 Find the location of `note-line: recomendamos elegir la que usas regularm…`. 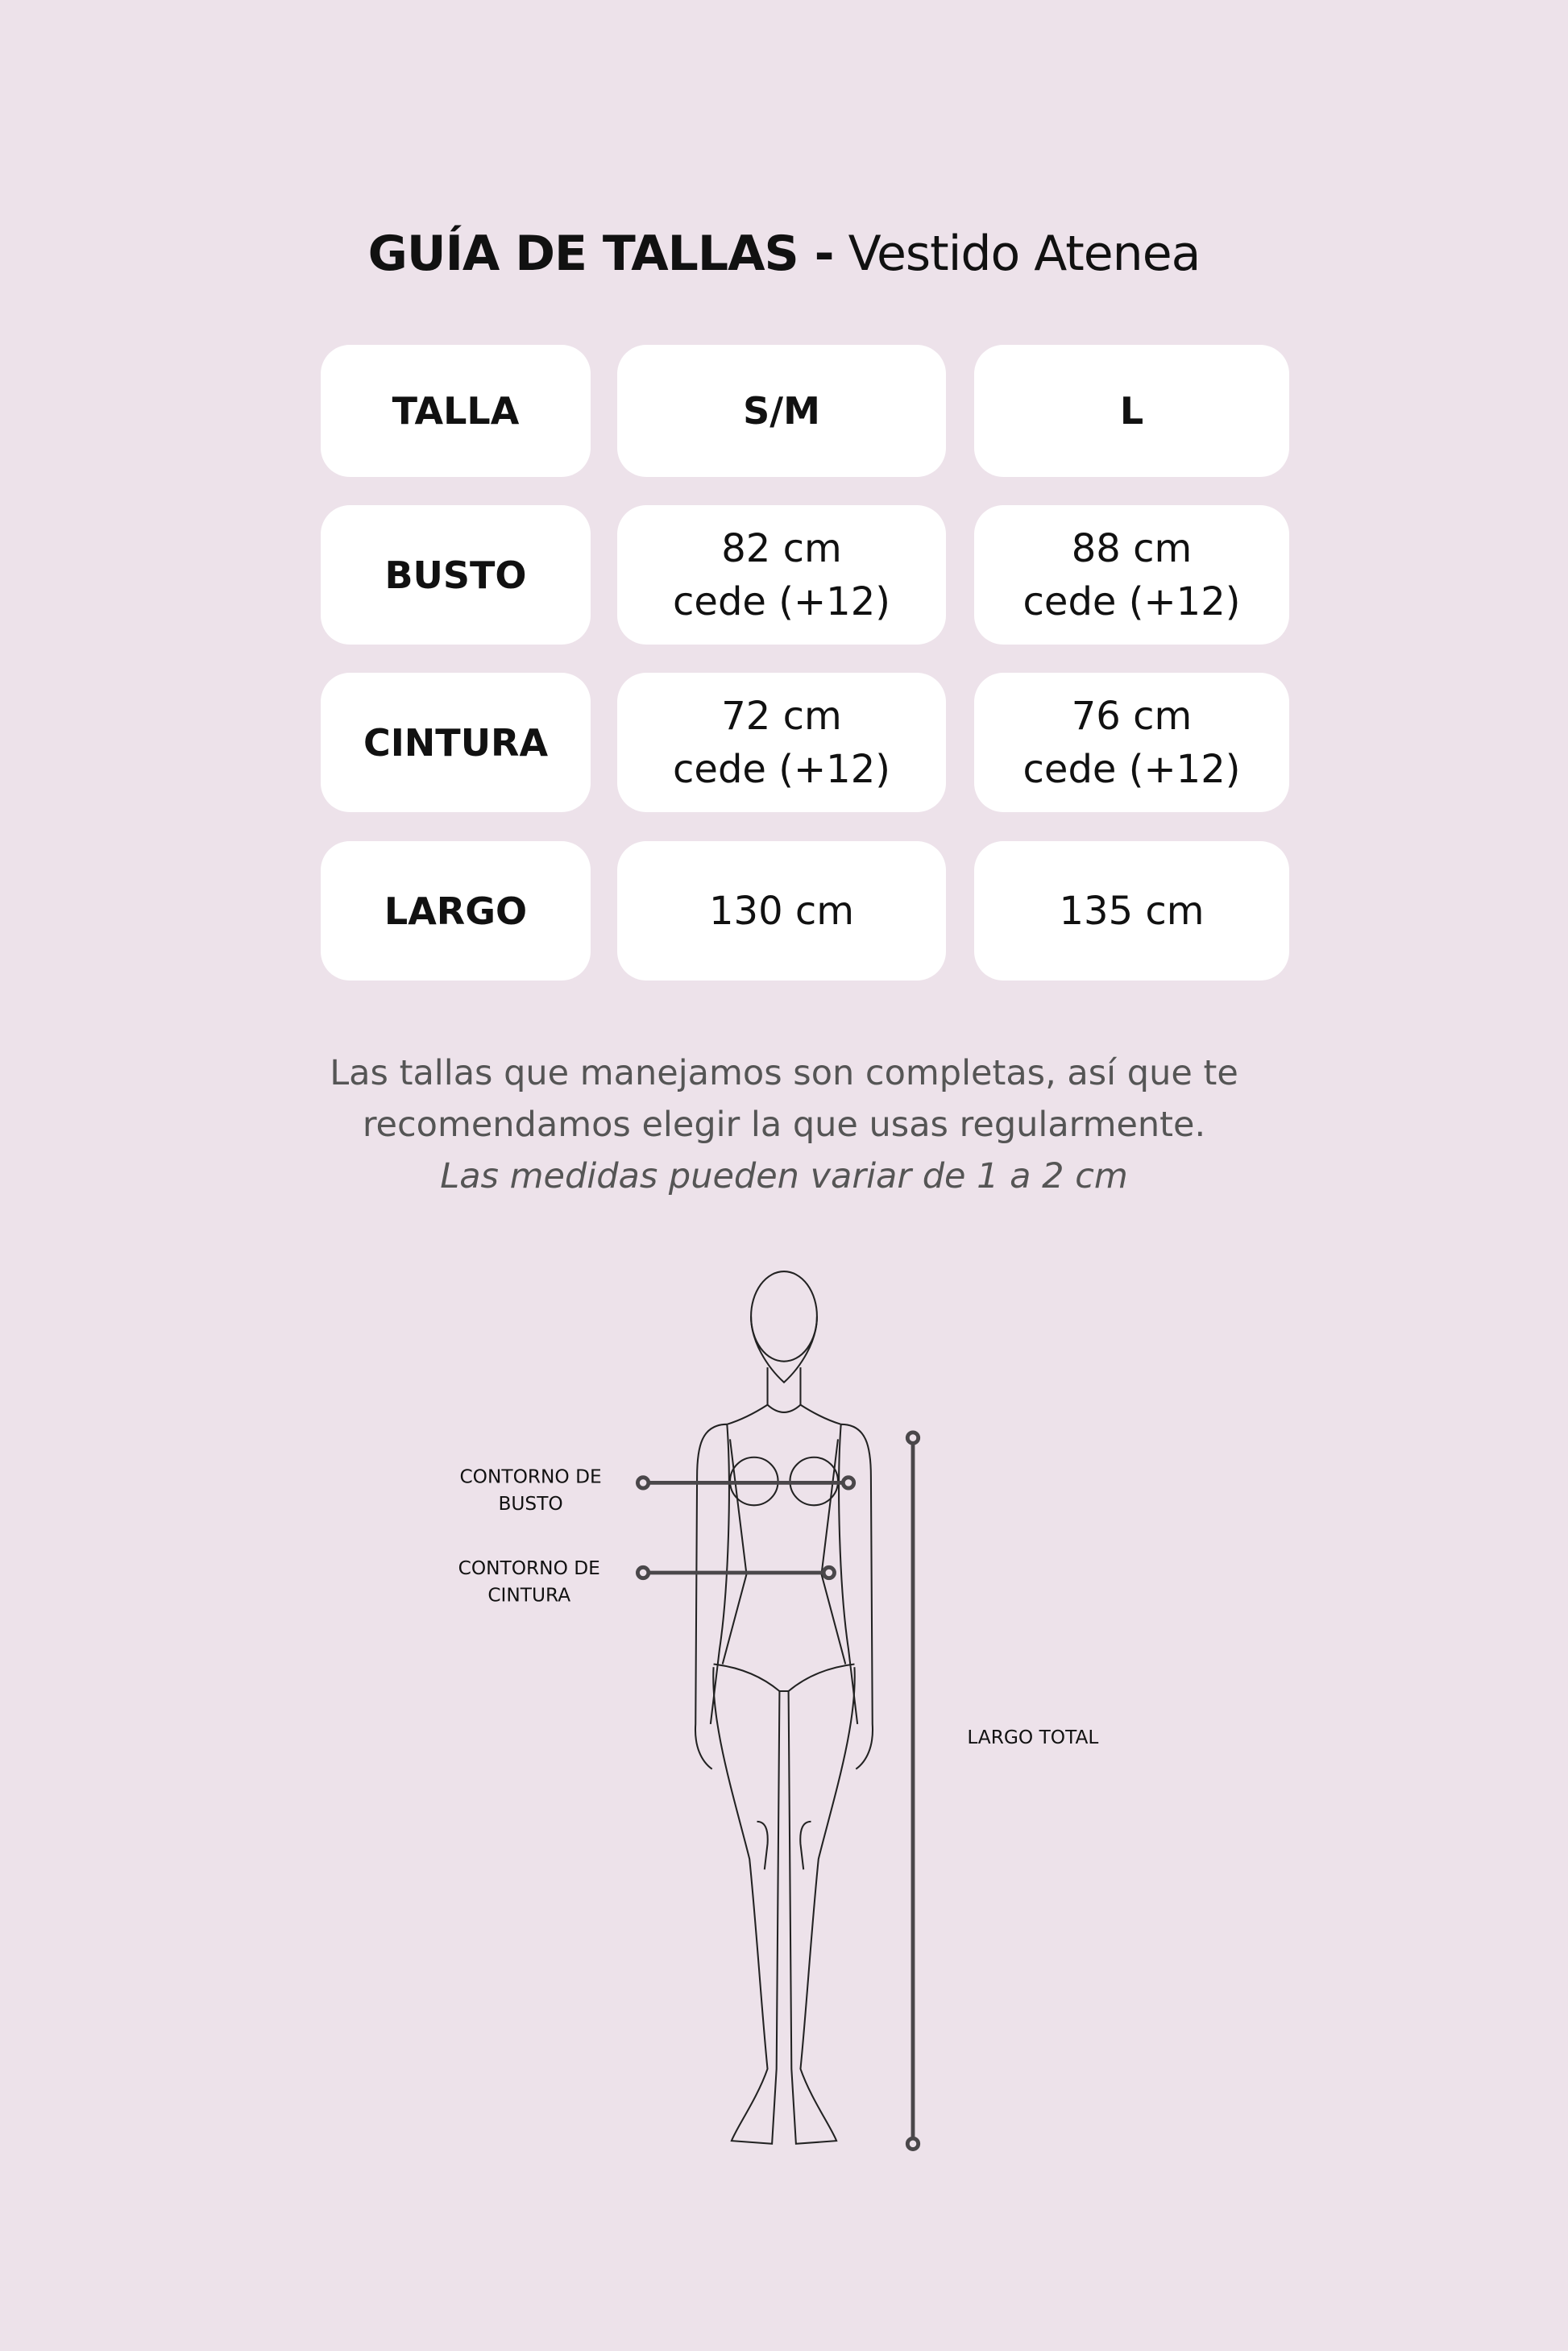

note-line: recomendamos elegir la que usas regularm… is located at coordinates (784, 1125).